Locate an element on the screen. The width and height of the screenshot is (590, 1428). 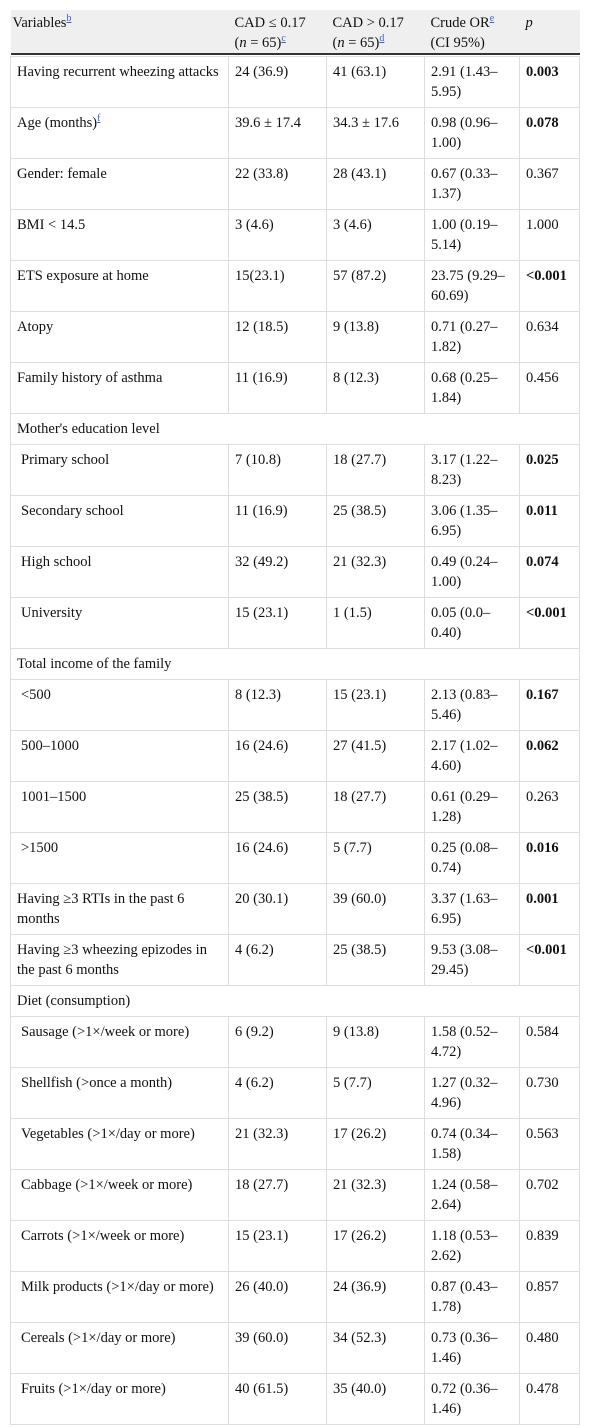
value-cell: 15 (23.1) is located at coordinates (375, 705).